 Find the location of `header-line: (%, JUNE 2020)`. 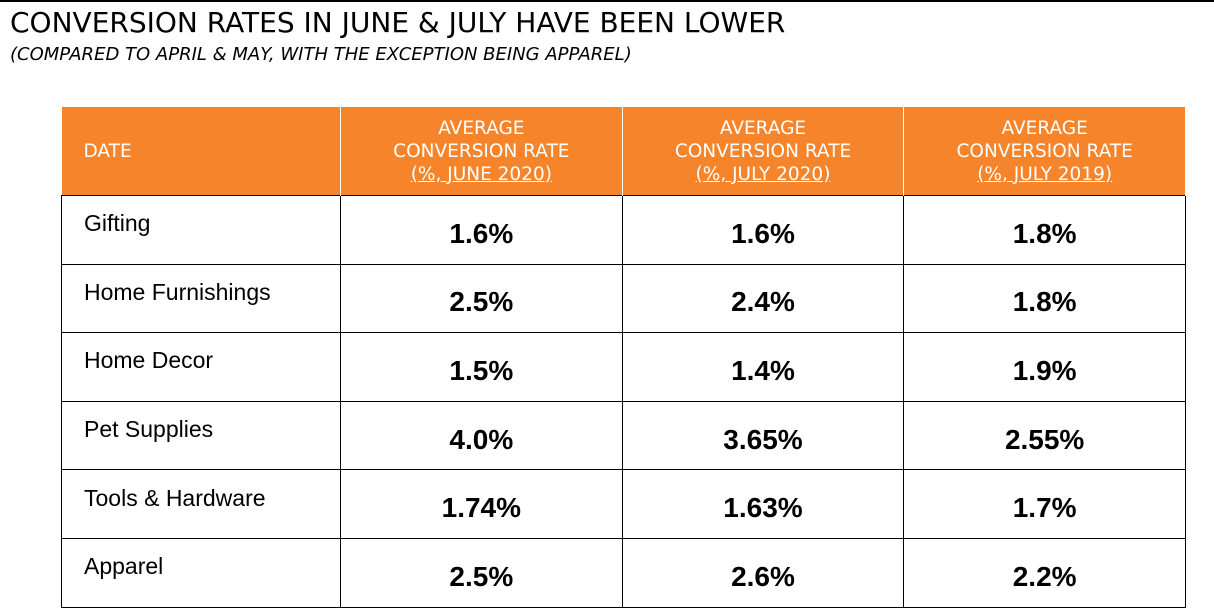

header-line: (%, JUNE 2020) is located at coordinates (481, 174).